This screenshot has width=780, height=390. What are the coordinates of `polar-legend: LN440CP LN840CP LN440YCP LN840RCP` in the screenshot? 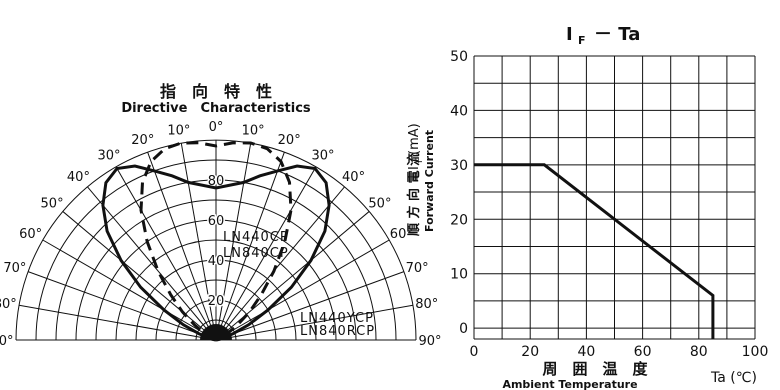 It's located at (299, 284).